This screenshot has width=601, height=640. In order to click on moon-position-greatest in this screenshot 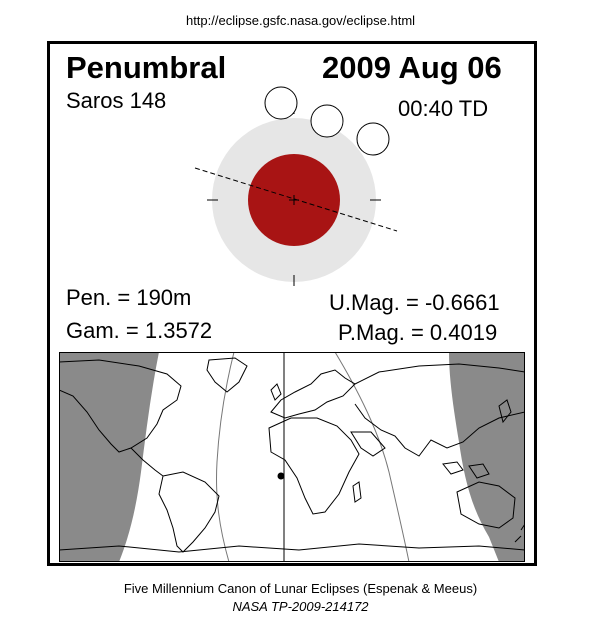, I will do `click(327, 121)`.